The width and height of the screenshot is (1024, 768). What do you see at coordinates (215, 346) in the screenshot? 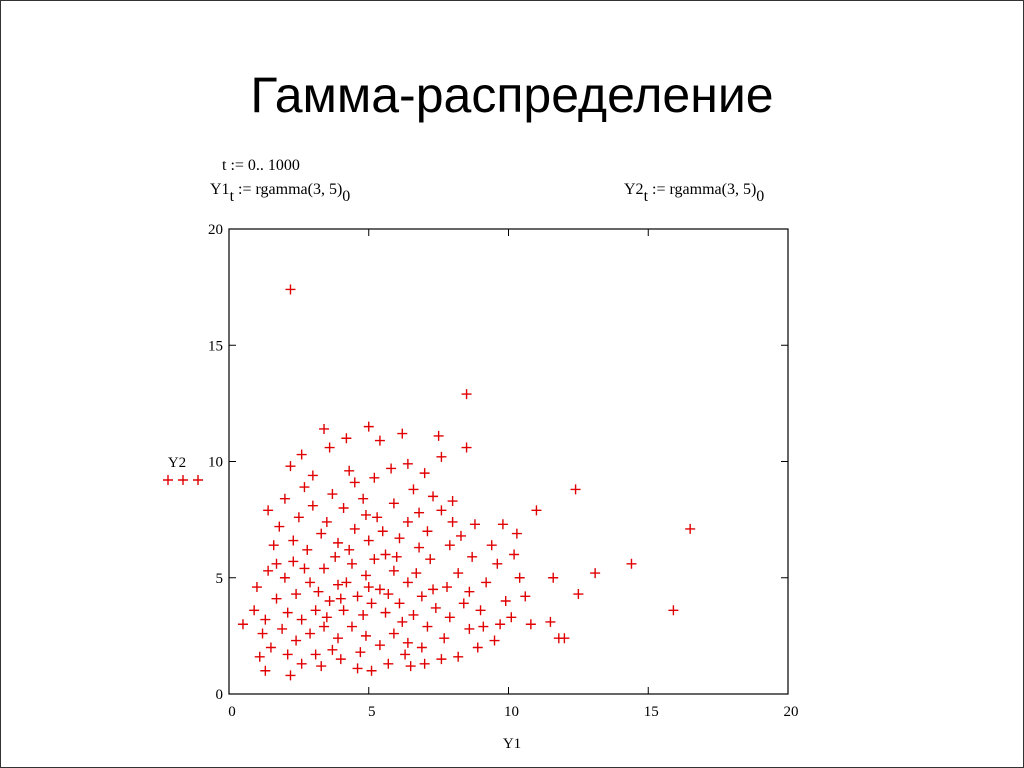
I see `y-tick-label: 15` at bounding box center [215, 346].